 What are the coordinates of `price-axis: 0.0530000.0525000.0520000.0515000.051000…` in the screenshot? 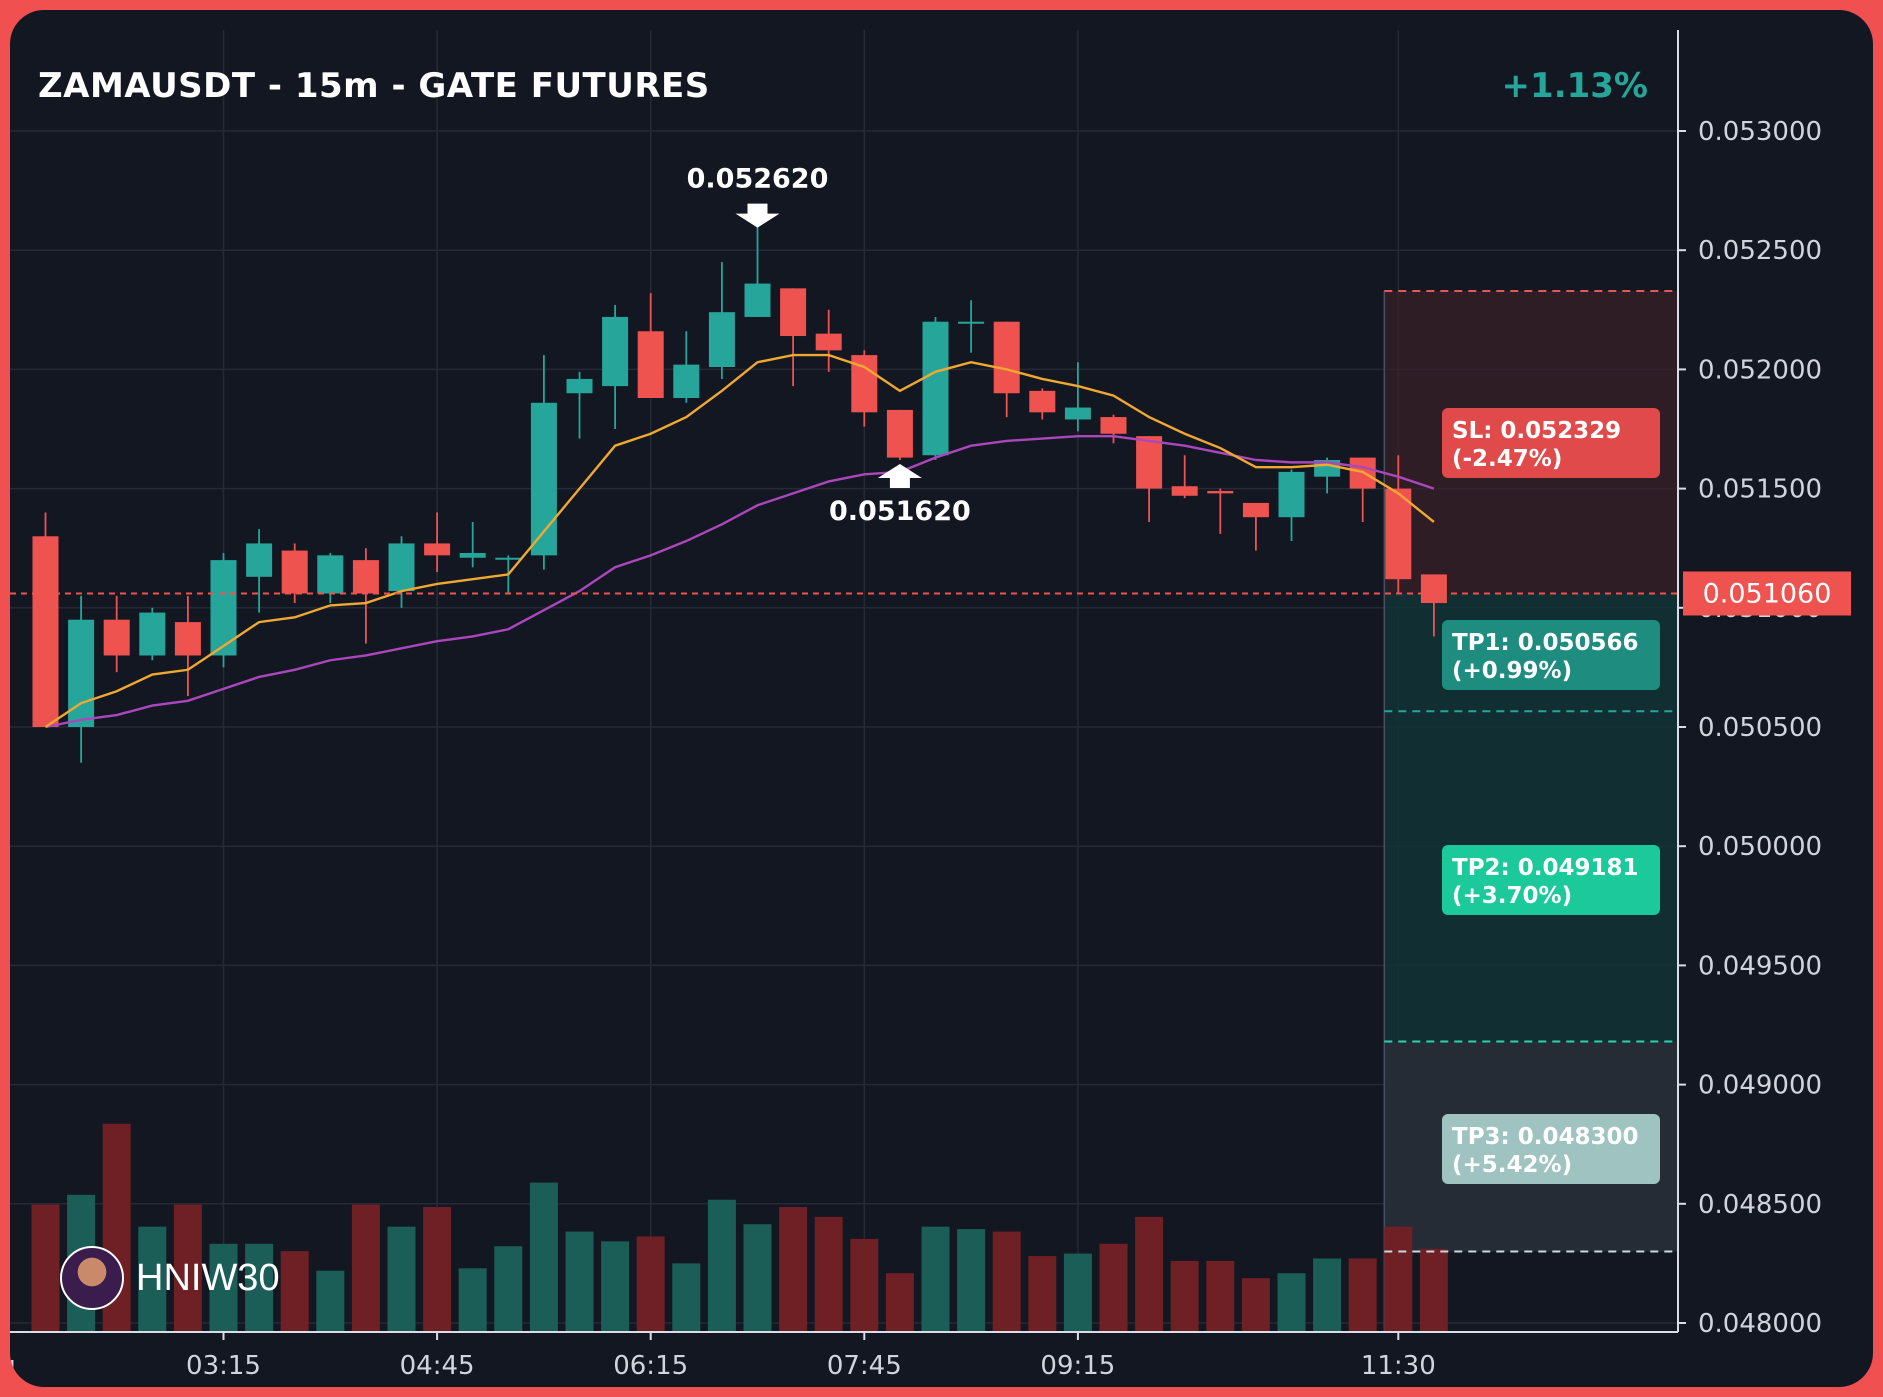 It's located at (1750, 728).